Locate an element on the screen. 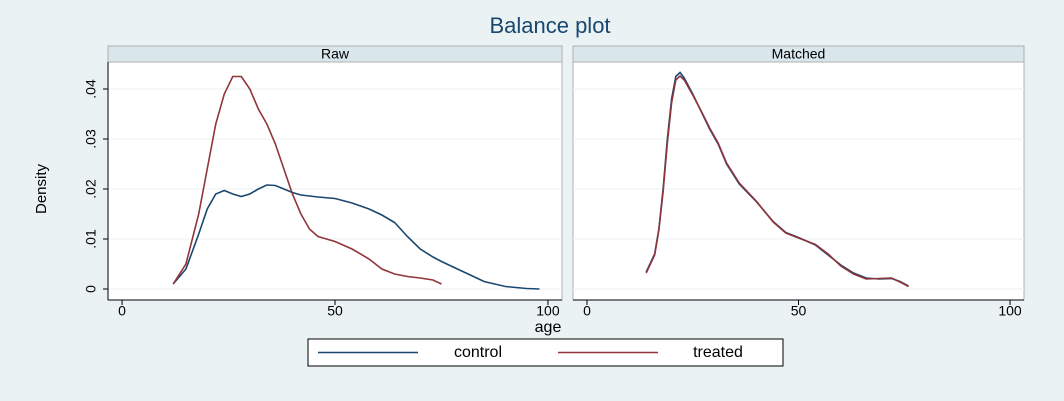 The height and width of the screenshot is (401, 1064). x-axis-label: age is located at coordinates (548, 327).